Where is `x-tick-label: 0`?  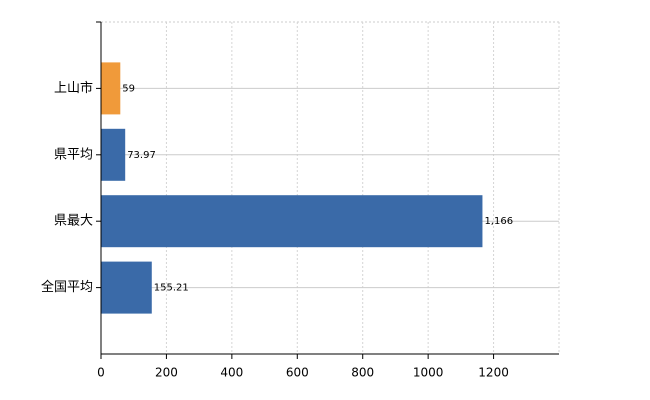
x-tick-label: 0 is located at coordinates (101, 373).